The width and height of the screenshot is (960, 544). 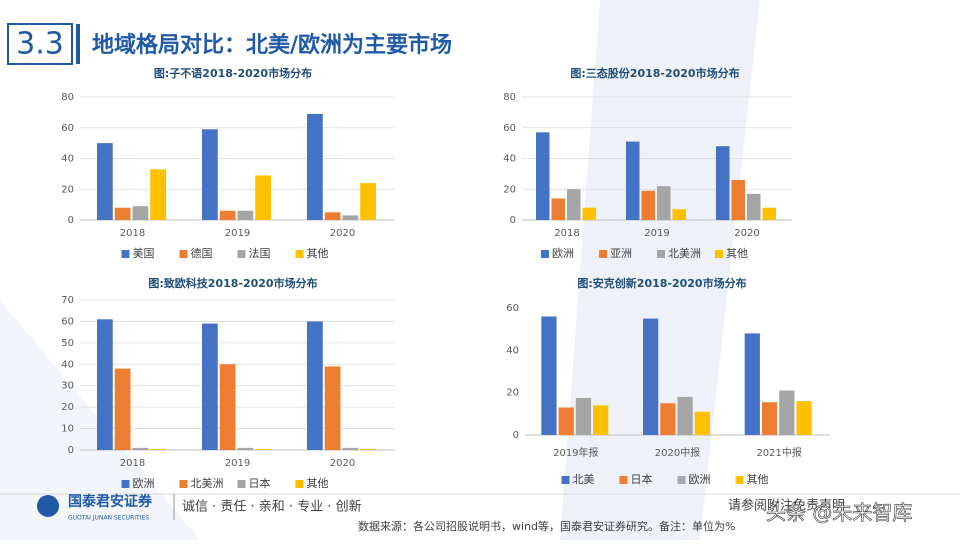 I want to click on x-tick-label: 2019年报, so click(x=575, y=452).